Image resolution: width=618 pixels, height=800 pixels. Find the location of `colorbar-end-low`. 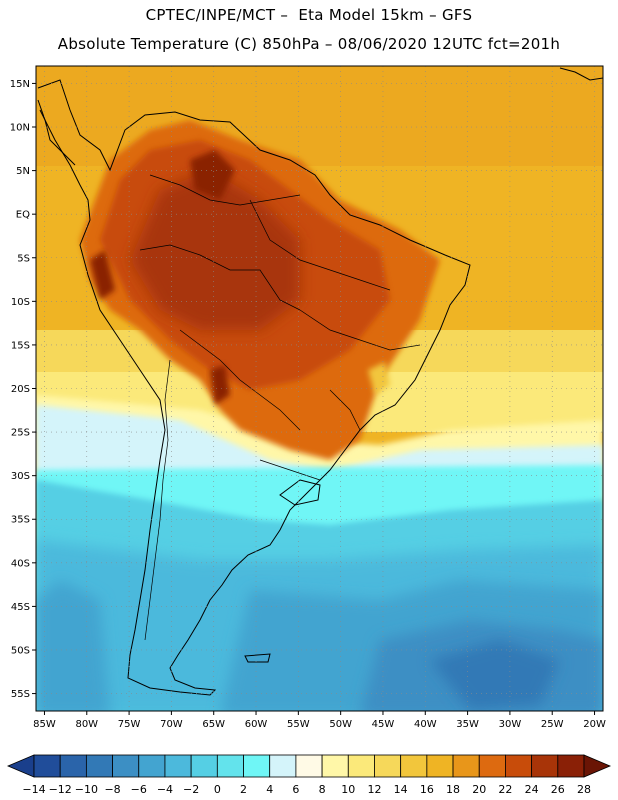

colorbar-end-low is located at coordinates (20, 766).